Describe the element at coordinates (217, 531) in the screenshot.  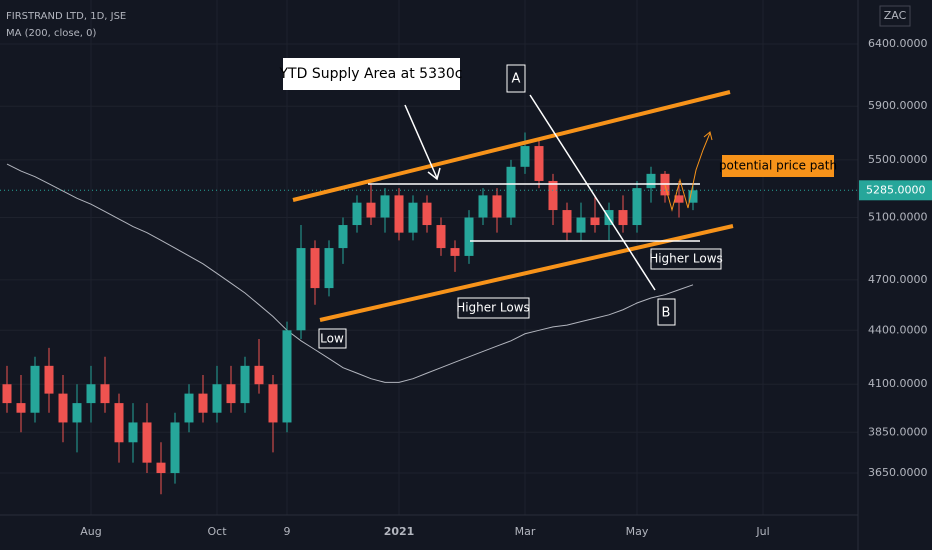
I see `x-tick-label: Oct` at that location.